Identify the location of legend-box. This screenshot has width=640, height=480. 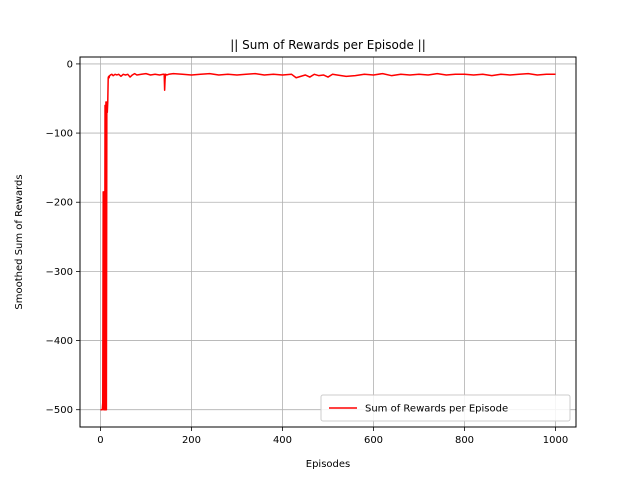
(445, 408).